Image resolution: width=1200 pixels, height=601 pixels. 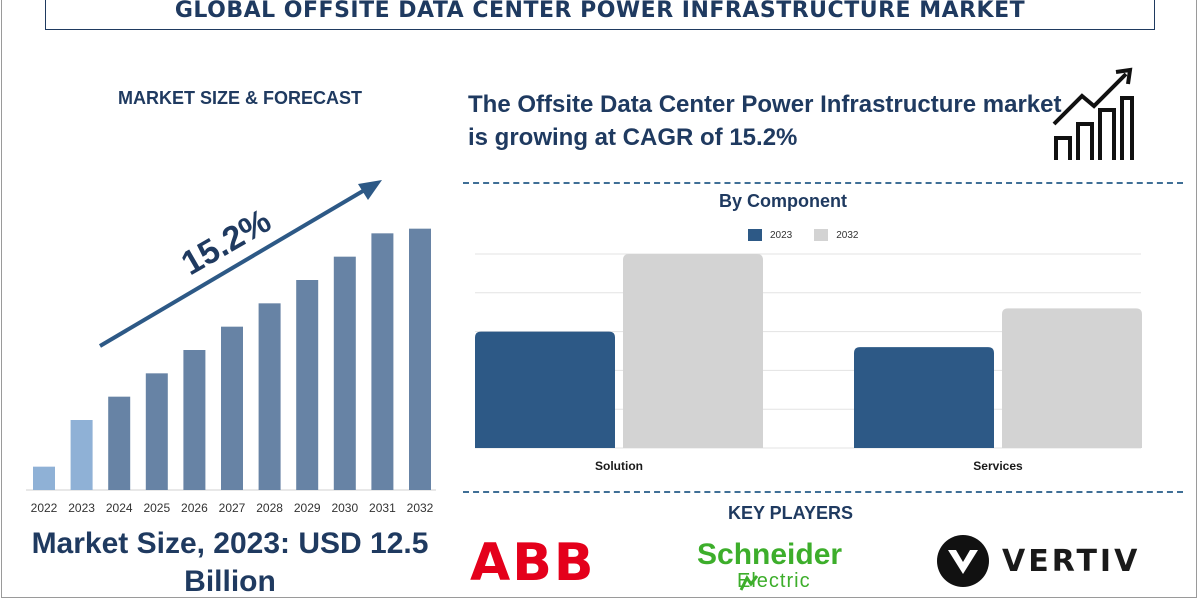 What do you see at coordinates (234, 267) in the screenshot?
I see `growth-arrow-line` at bounding box center [234, 267].